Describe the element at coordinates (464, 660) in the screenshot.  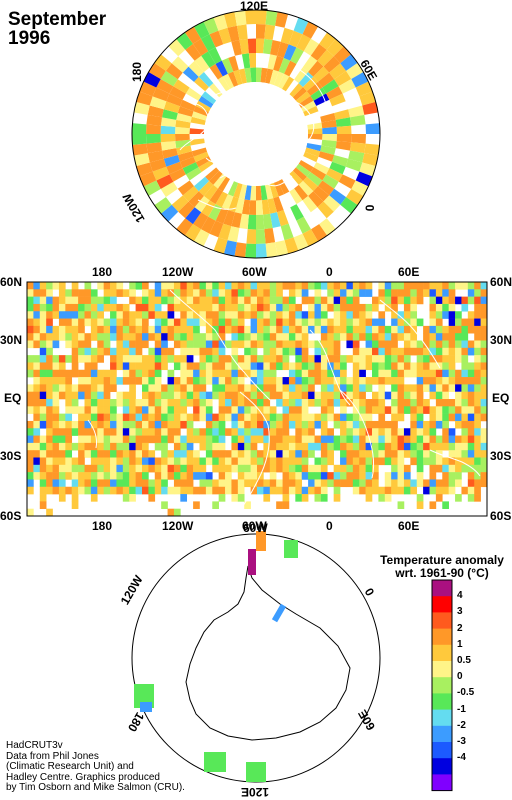
I see `legend-tick-label: 0.5` at that location.